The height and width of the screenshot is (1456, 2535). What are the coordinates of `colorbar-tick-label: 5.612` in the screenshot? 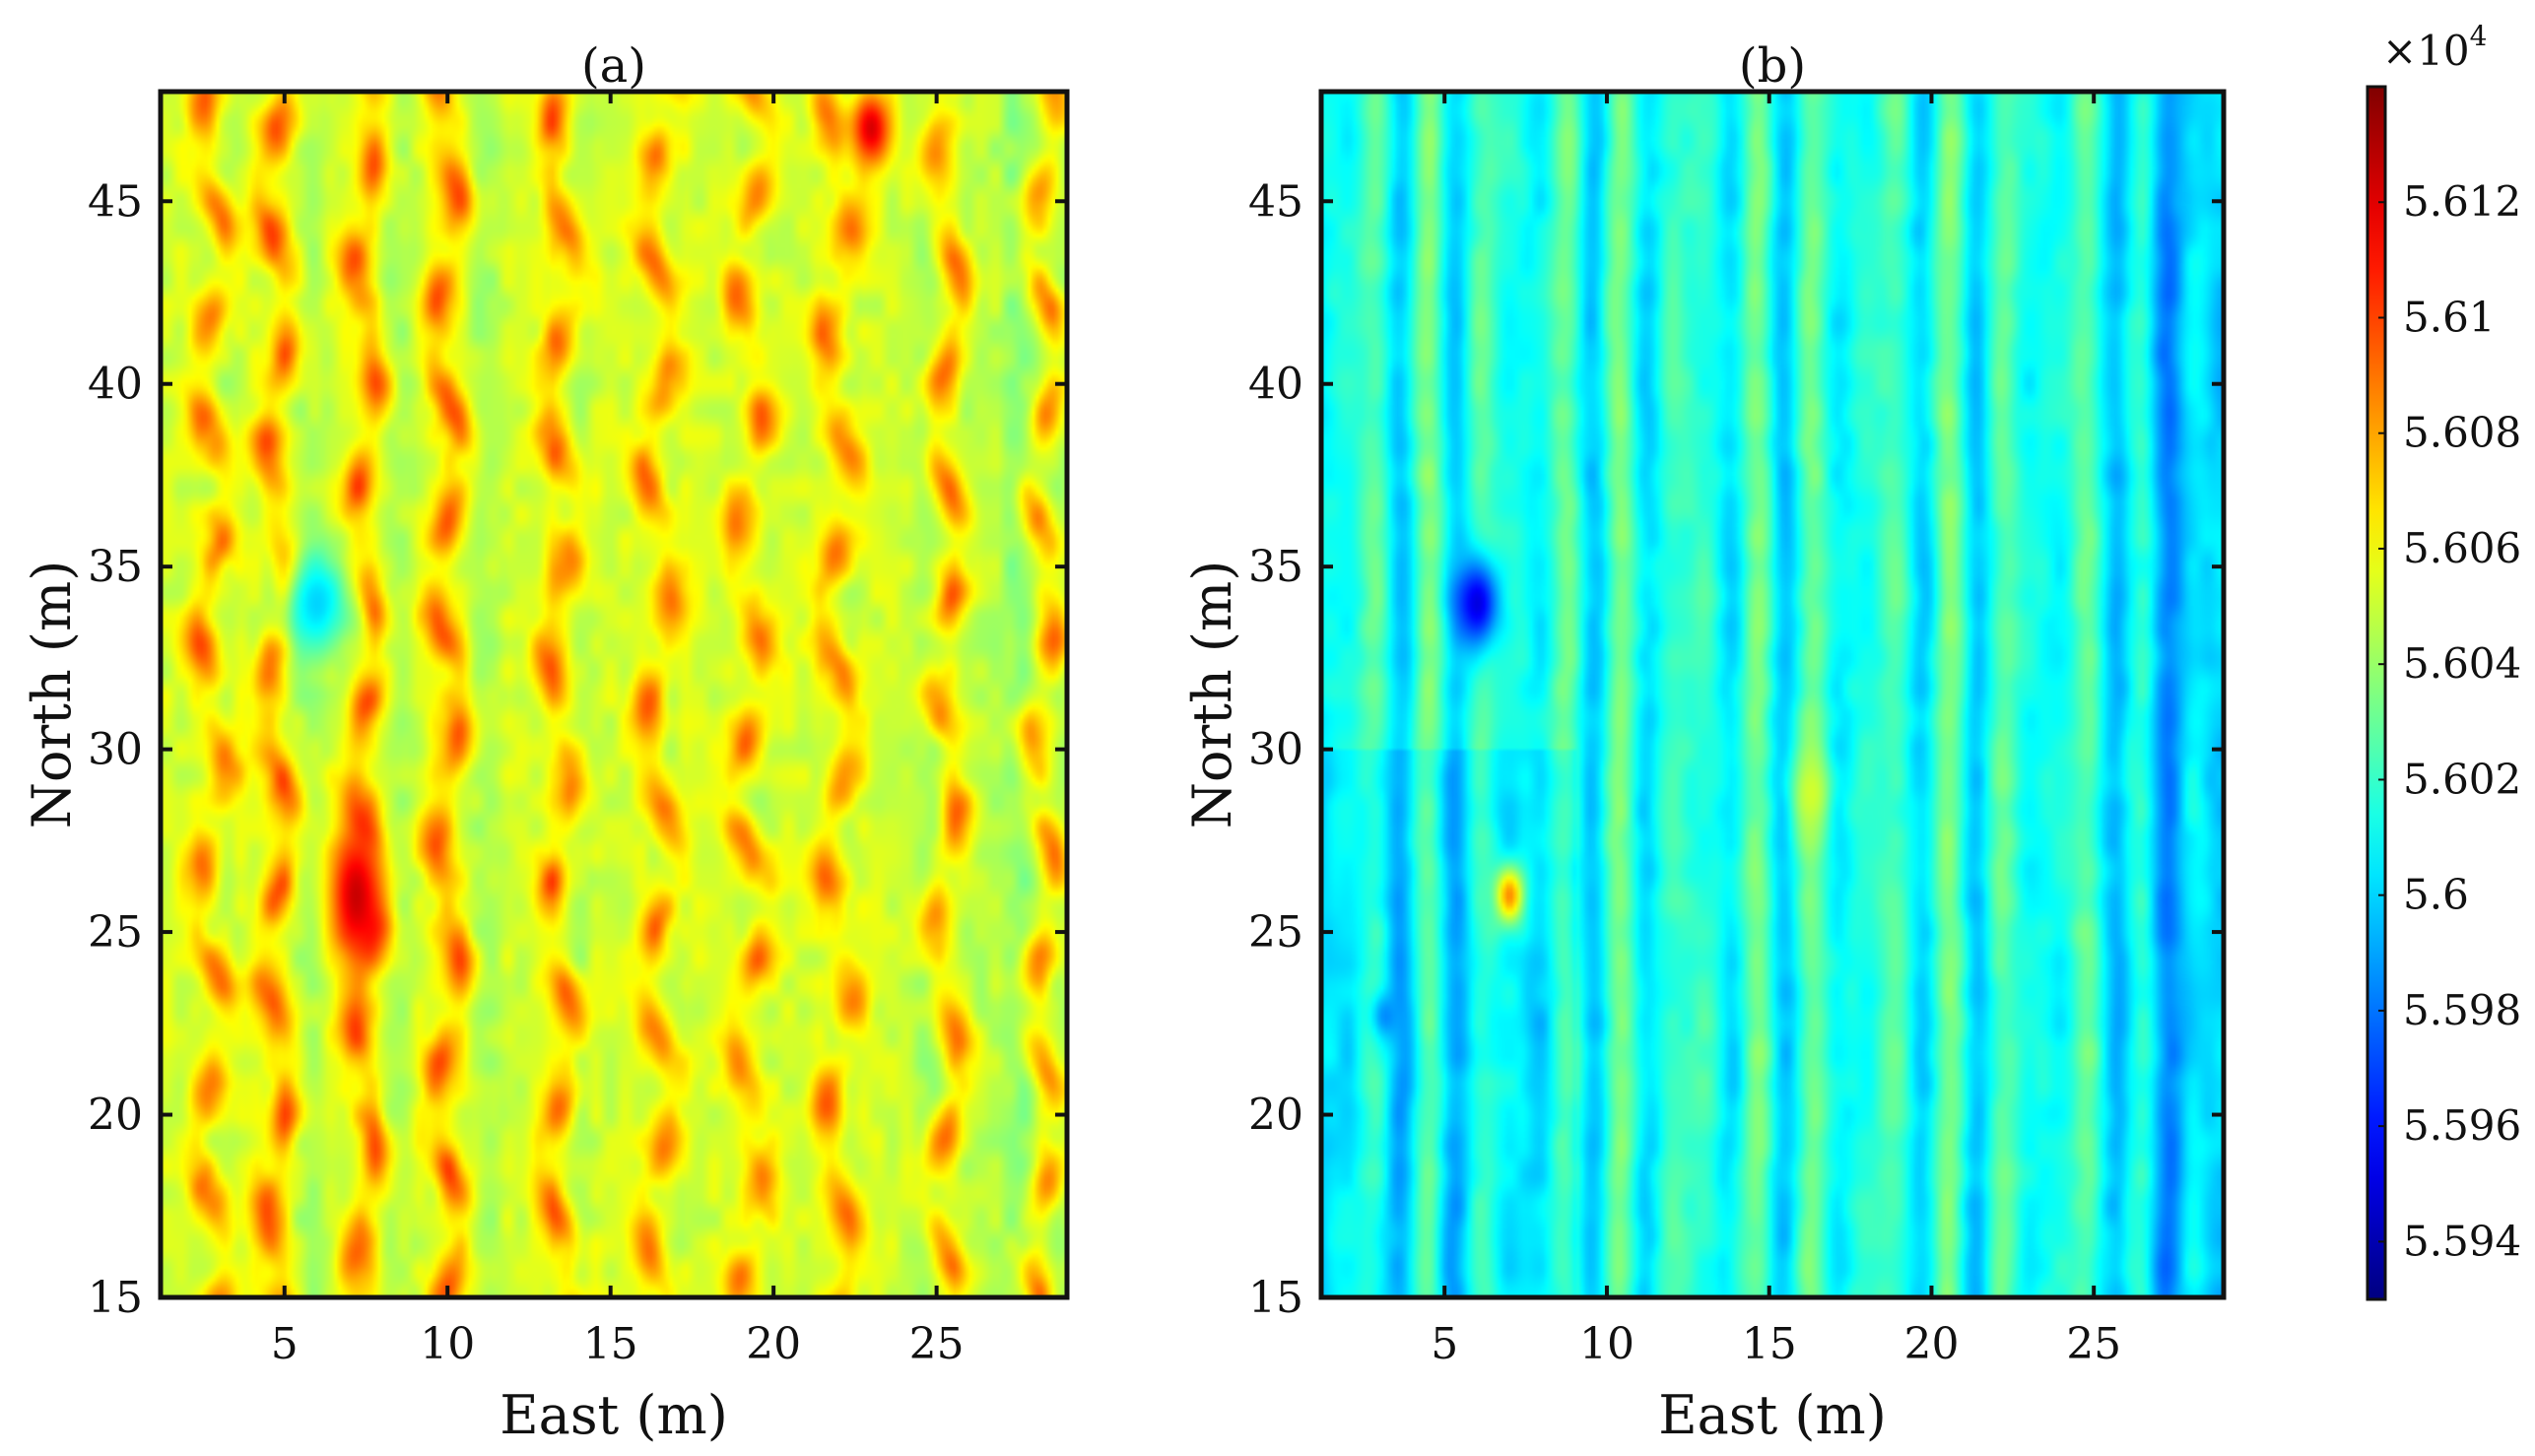 It's located at (2462, 201).